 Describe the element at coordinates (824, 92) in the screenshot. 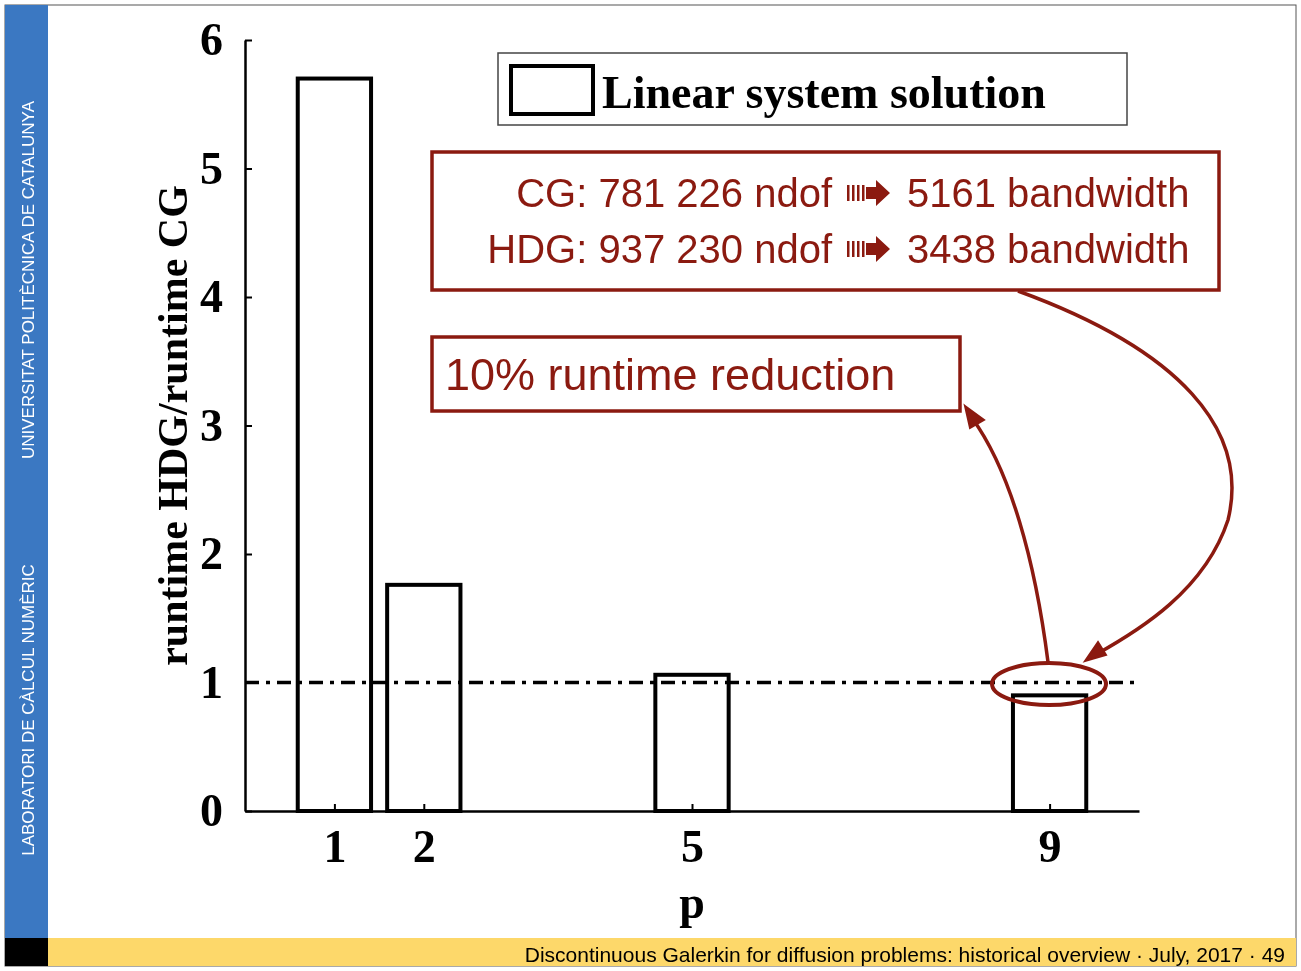

I see `legend-label: Linear system solution` at that location.